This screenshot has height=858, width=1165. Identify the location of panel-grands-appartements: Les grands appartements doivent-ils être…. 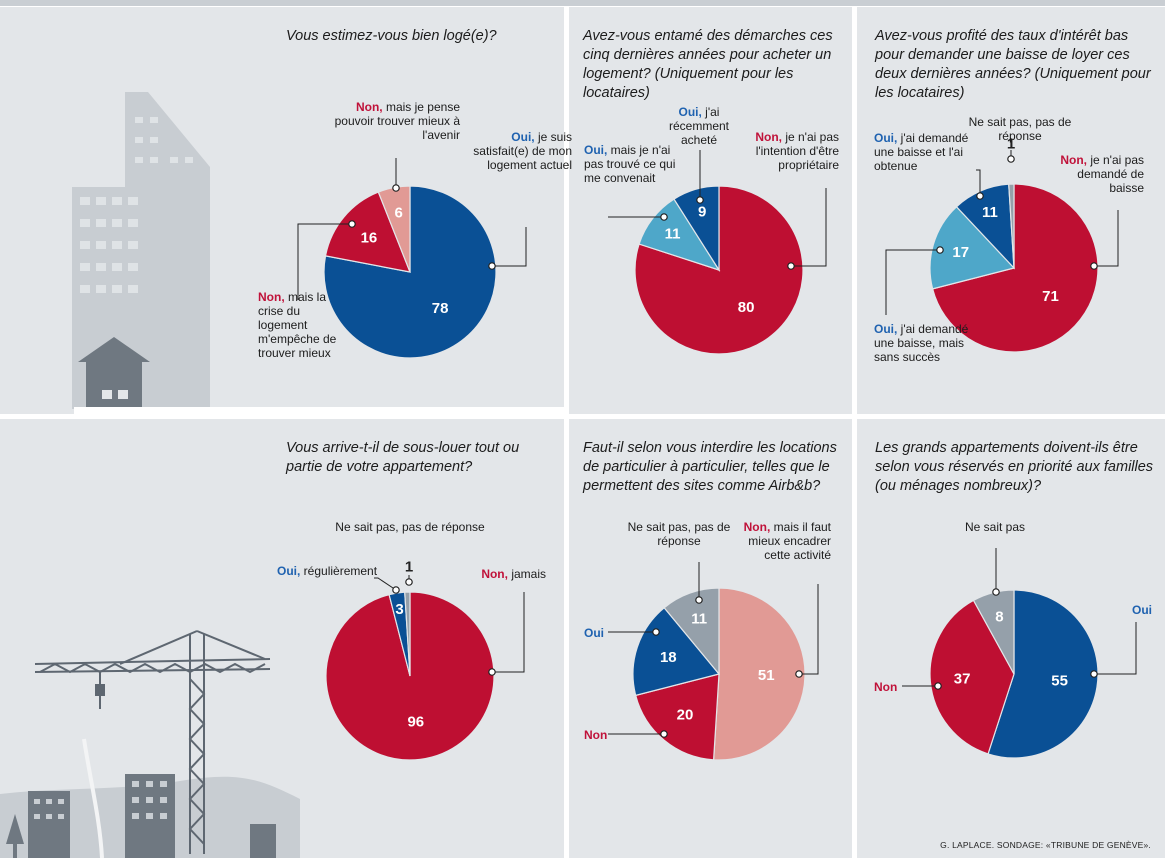
(1011, 638).